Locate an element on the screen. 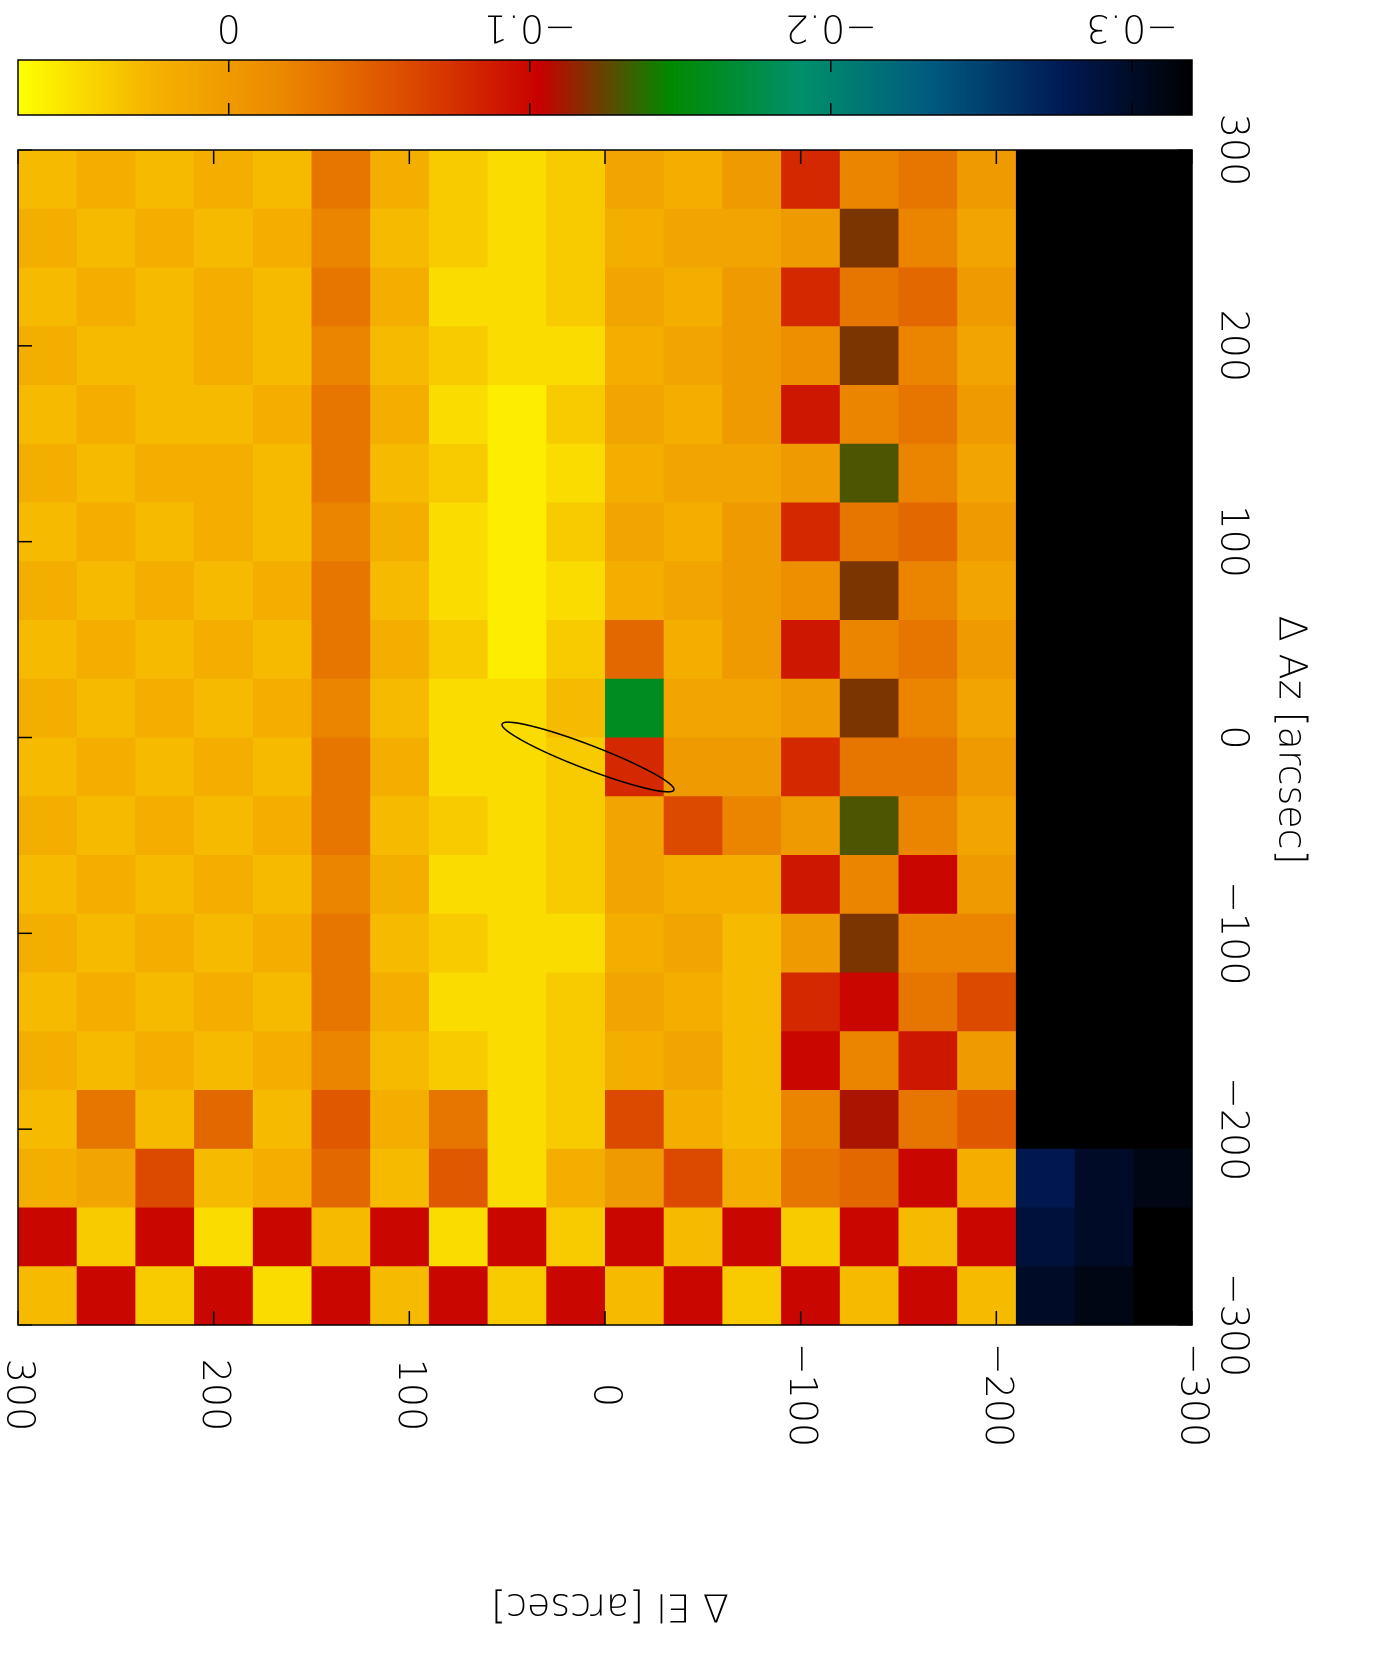 This screenshot has height=1673, width=1393. y-tick-label: −200 is located at coordinates (1235, 1129).